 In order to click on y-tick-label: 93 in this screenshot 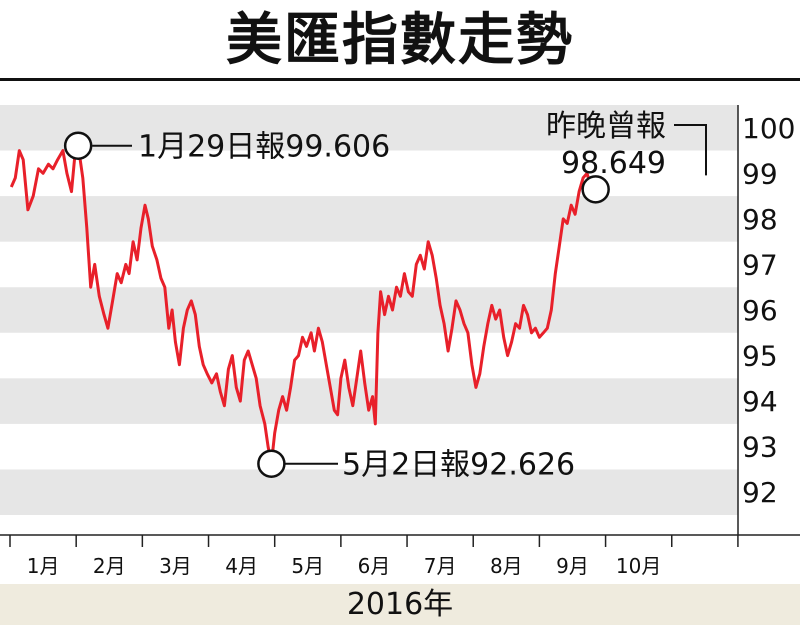, I will do `click(760, 447)`.